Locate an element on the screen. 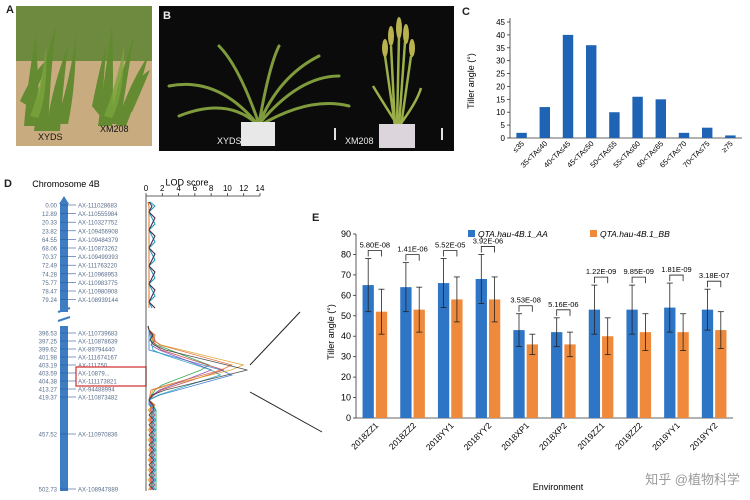  chromosome-lower-segment is located at coordinates (64, 408).